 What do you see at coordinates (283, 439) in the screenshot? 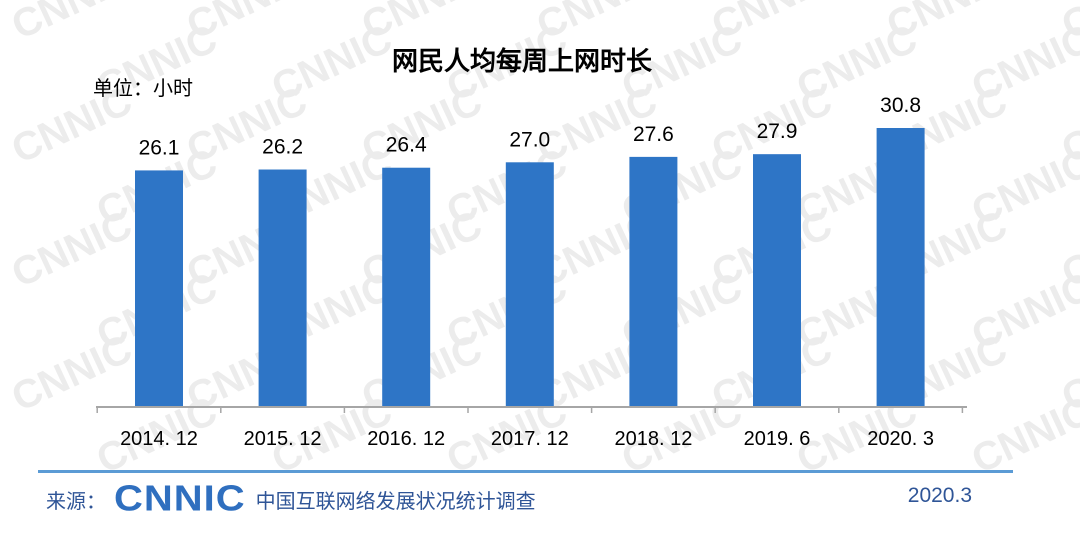
I see `category-label-1: 2015. 12` at bounding box center [283, 439].